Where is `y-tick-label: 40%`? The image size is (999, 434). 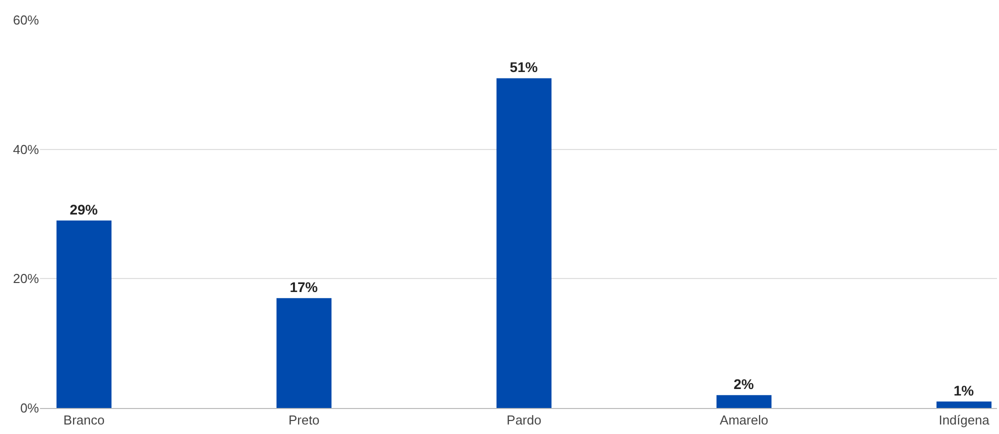
y-tick-label: 40% is located at coordinates (26, 149).